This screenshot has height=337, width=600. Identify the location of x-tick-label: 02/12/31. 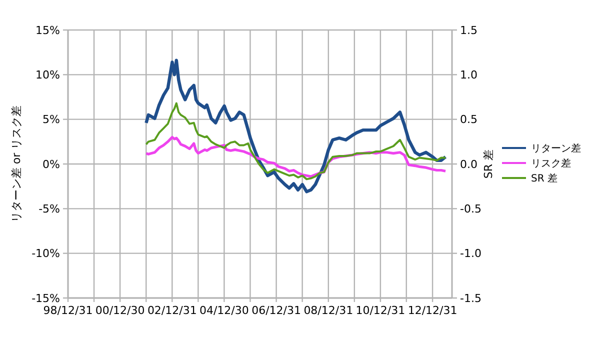
(172, 310).